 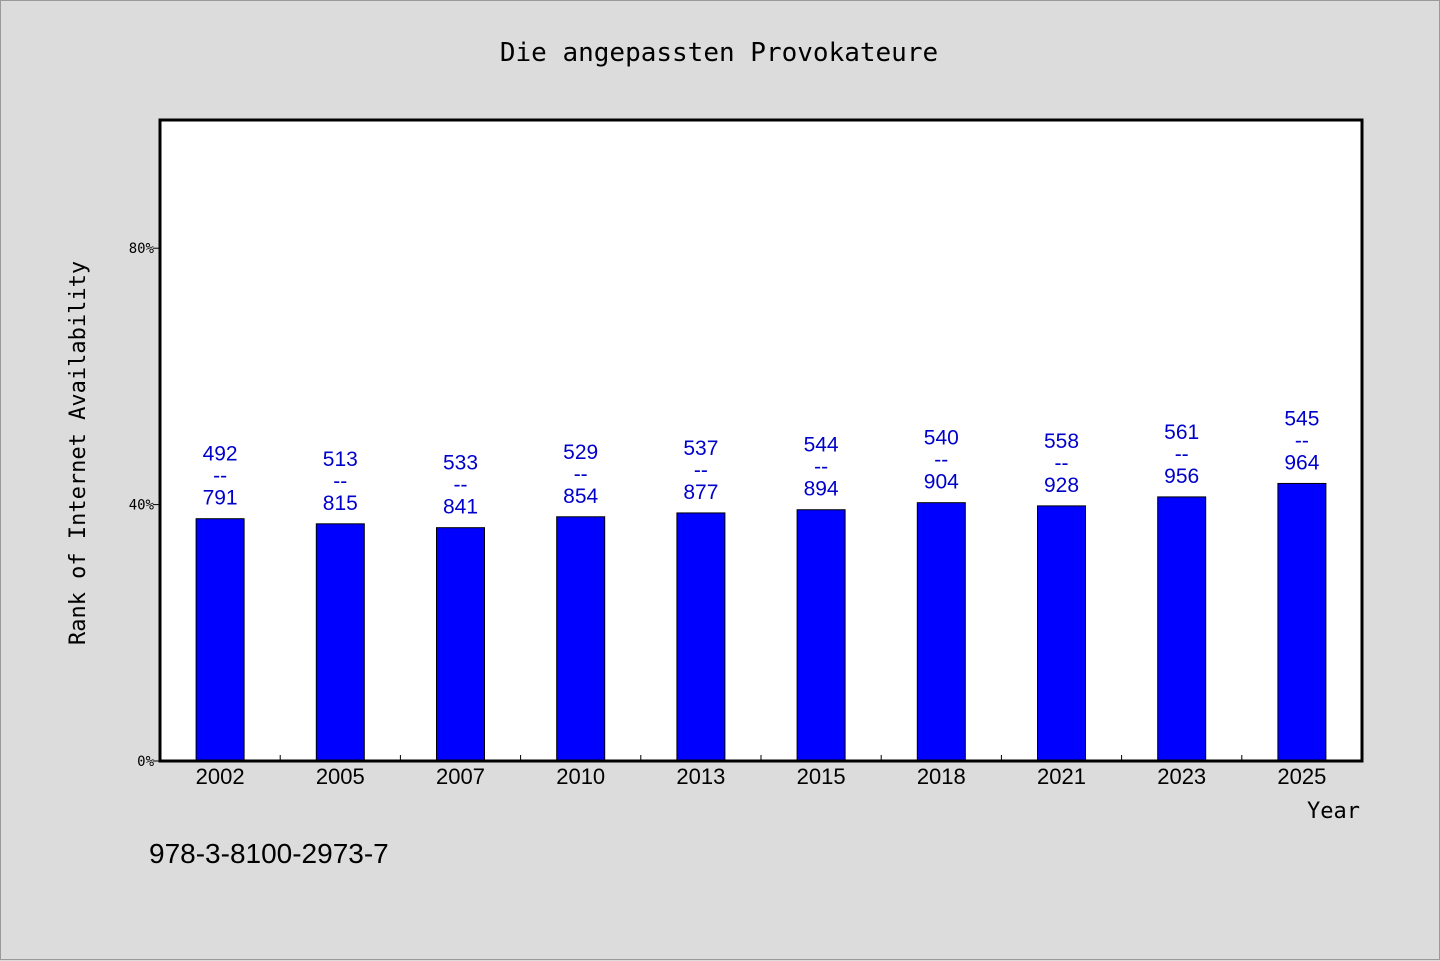 What do you see at coordinates (821, 467) in the screenshot?
I see `data-label-2015-line2: --` at bounding box center [821, 467].